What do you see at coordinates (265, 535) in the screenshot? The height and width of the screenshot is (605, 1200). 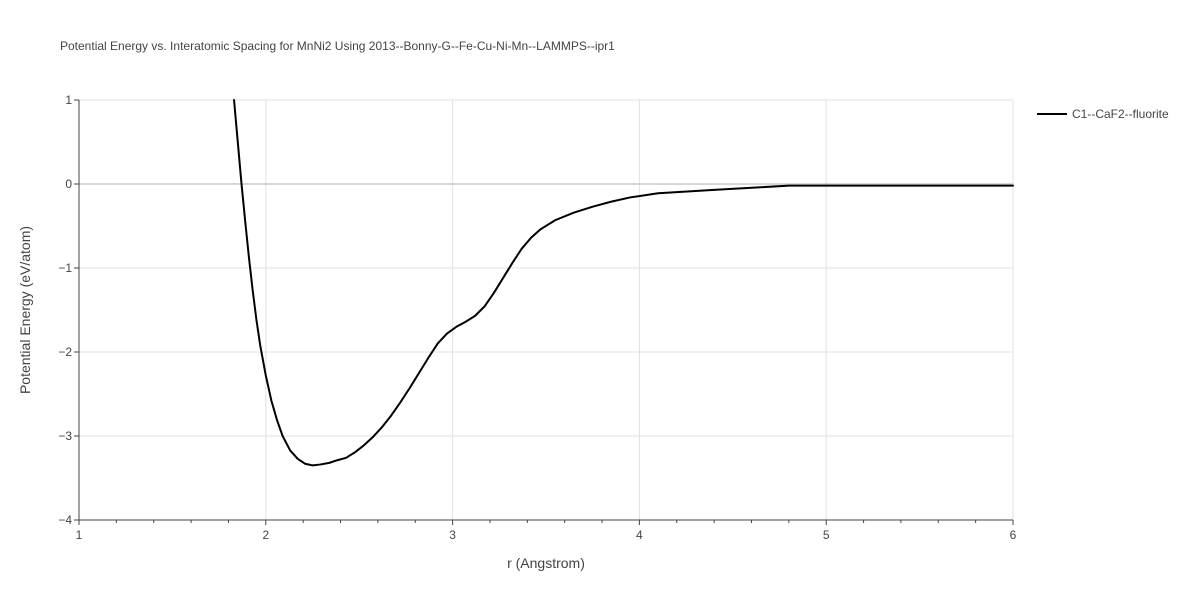 I see `x-tick-label: 2` at bounding box center [265, 535].